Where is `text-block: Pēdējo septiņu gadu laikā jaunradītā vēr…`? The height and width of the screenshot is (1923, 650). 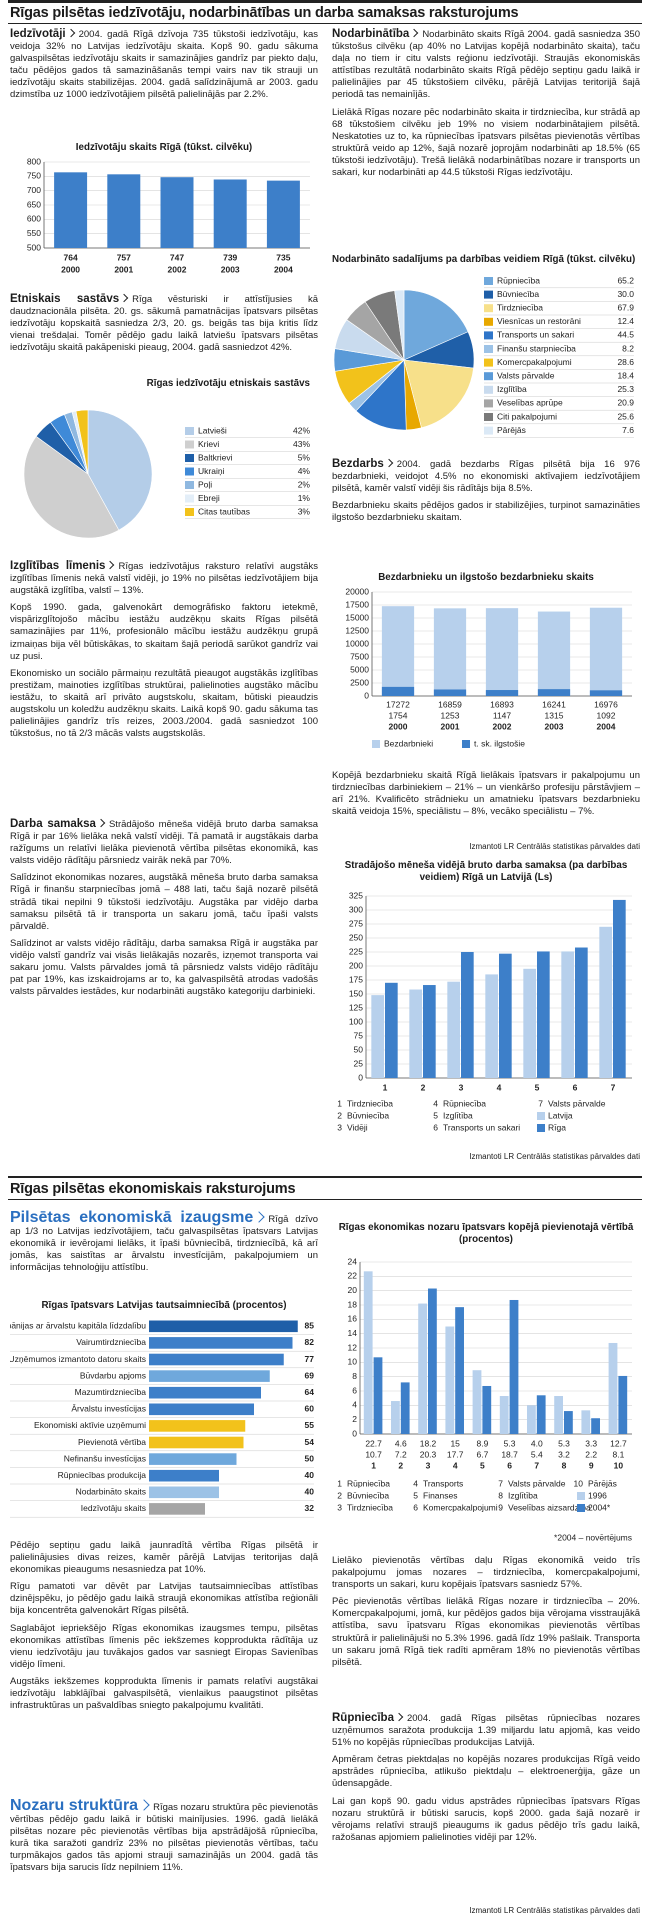
text-block: Pēdējo septiņu gadu laikā jaunradītā vēr… is located at coordinates (164, 1628).